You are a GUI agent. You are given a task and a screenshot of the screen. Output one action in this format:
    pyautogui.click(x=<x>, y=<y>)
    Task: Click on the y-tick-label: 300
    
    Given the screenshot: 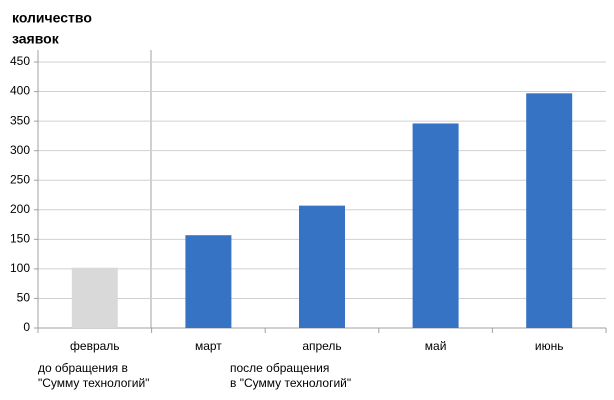 What is the action you would take?
    pyautogui.click(x=20, y=150)
    